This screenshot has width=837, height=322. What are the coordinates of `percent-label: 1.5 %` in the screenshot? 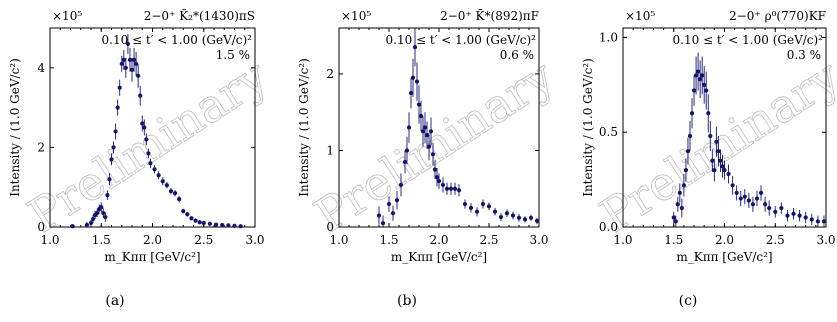 It's located at (233, 55).